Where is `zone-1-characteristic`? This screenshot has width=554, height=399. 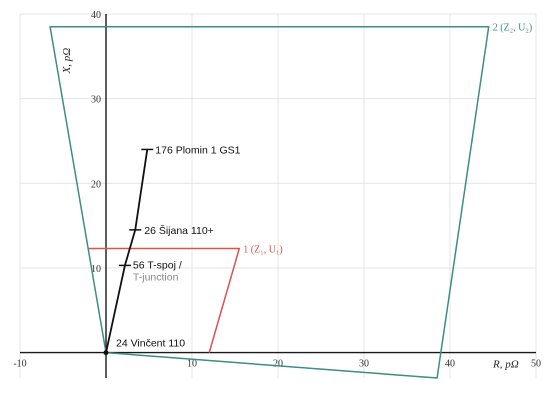
zone-1-characteristic is located at coordinates (164, 300).